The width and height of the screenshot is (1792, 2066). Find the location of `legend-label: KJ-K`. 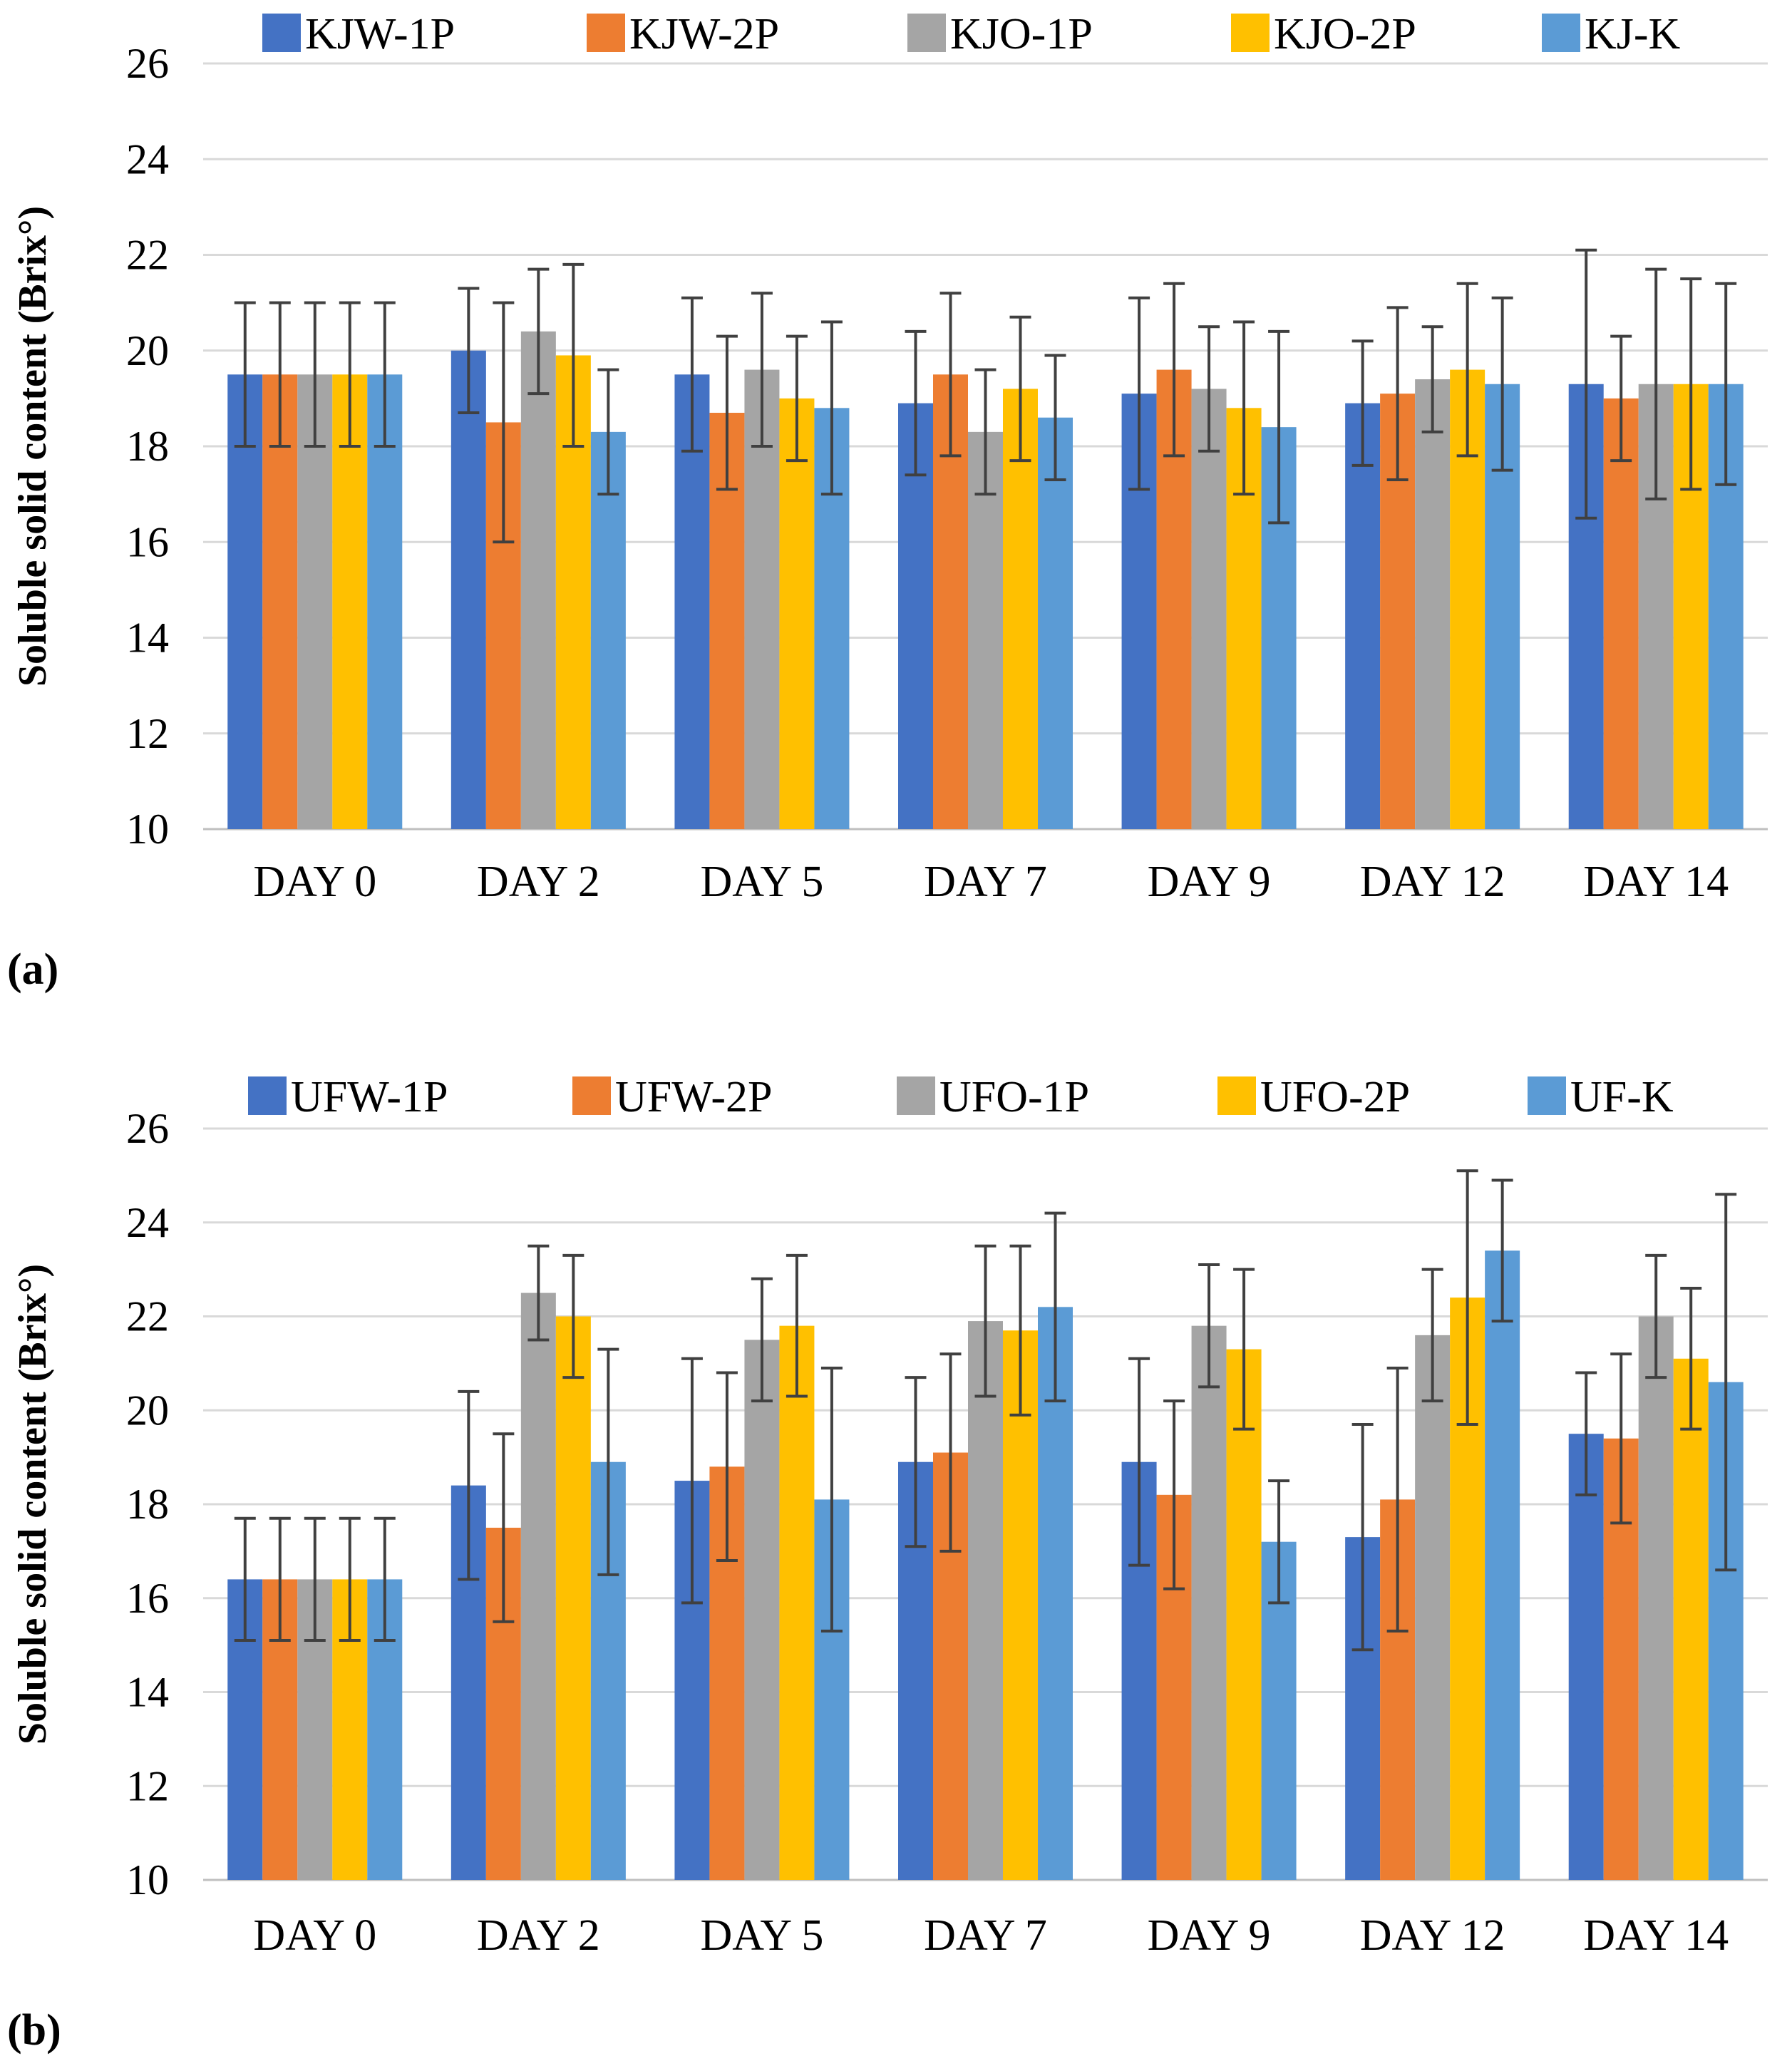

legend-label: KJ-K is located at coordinates (1633, 34).